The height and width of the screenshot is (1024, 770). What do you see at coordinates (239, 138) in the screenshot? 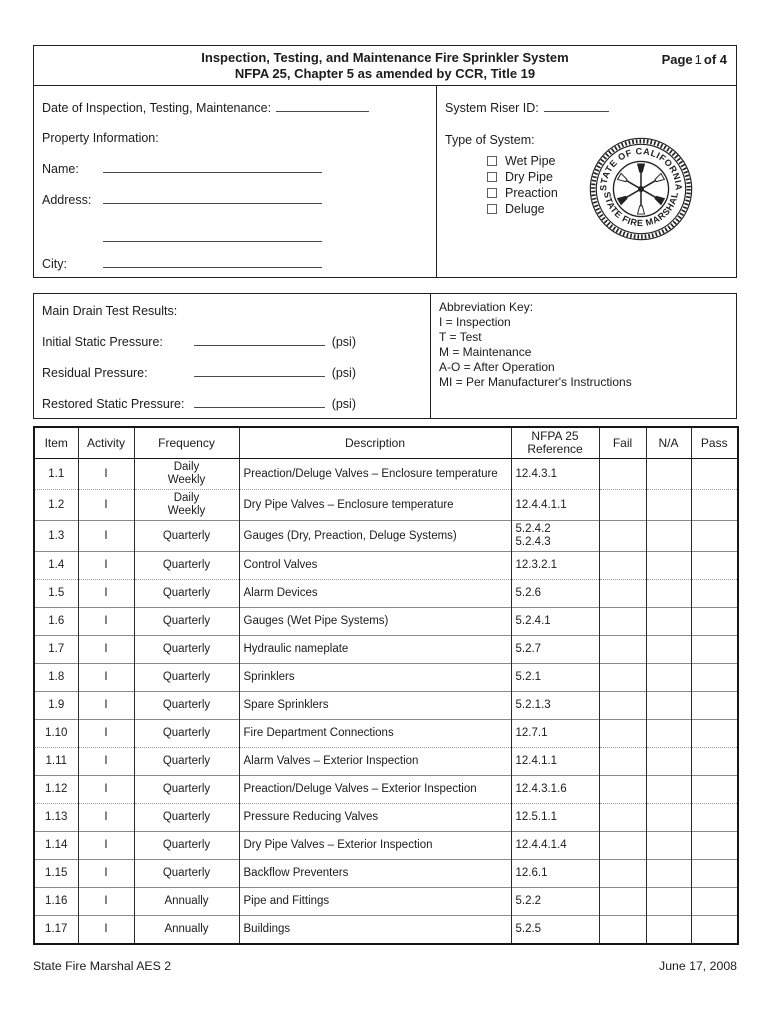
I see `property-info-row: Property Information:` at bounding box center [239, 138].